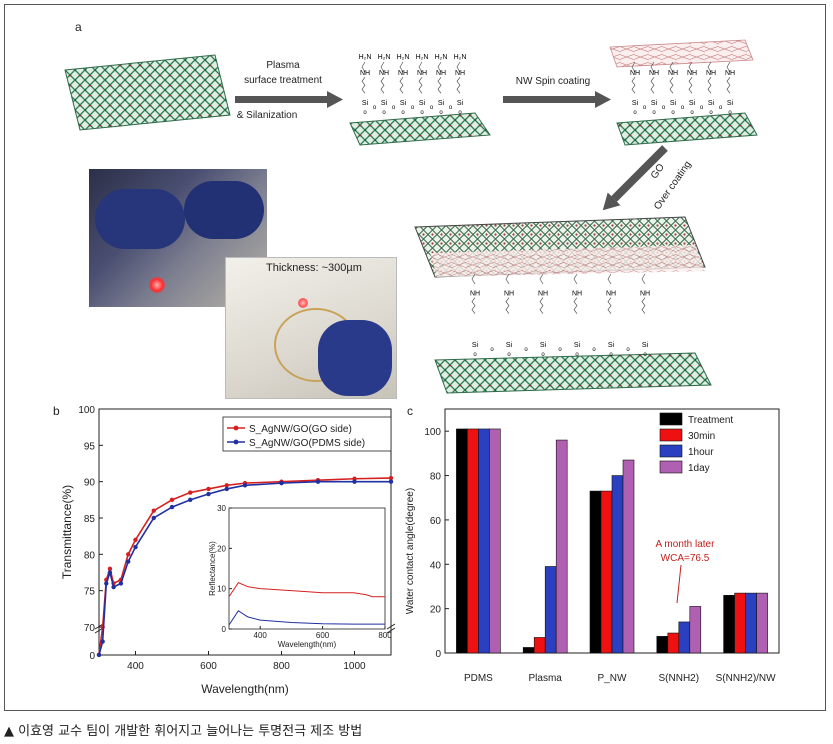 Image resolution: width=833 pixels, height=744 pixels. Describe the element at coordinates (679, 678) in the screenshot. I see `x-tick-label: S(NNH2)` at that location.